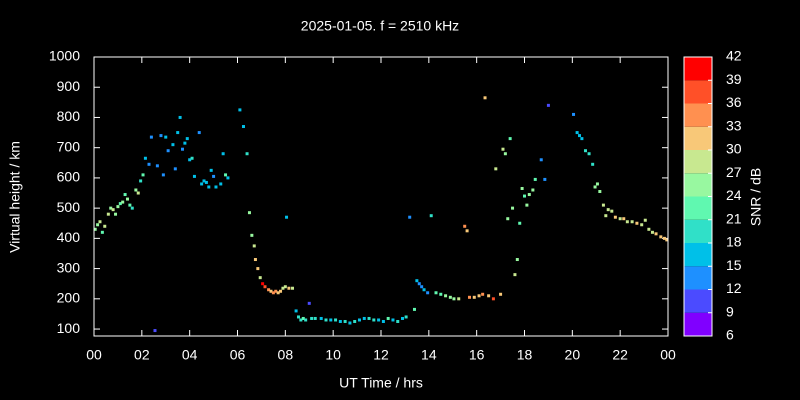  I want to click on y-tick-label: 1000, so click(64, 56).